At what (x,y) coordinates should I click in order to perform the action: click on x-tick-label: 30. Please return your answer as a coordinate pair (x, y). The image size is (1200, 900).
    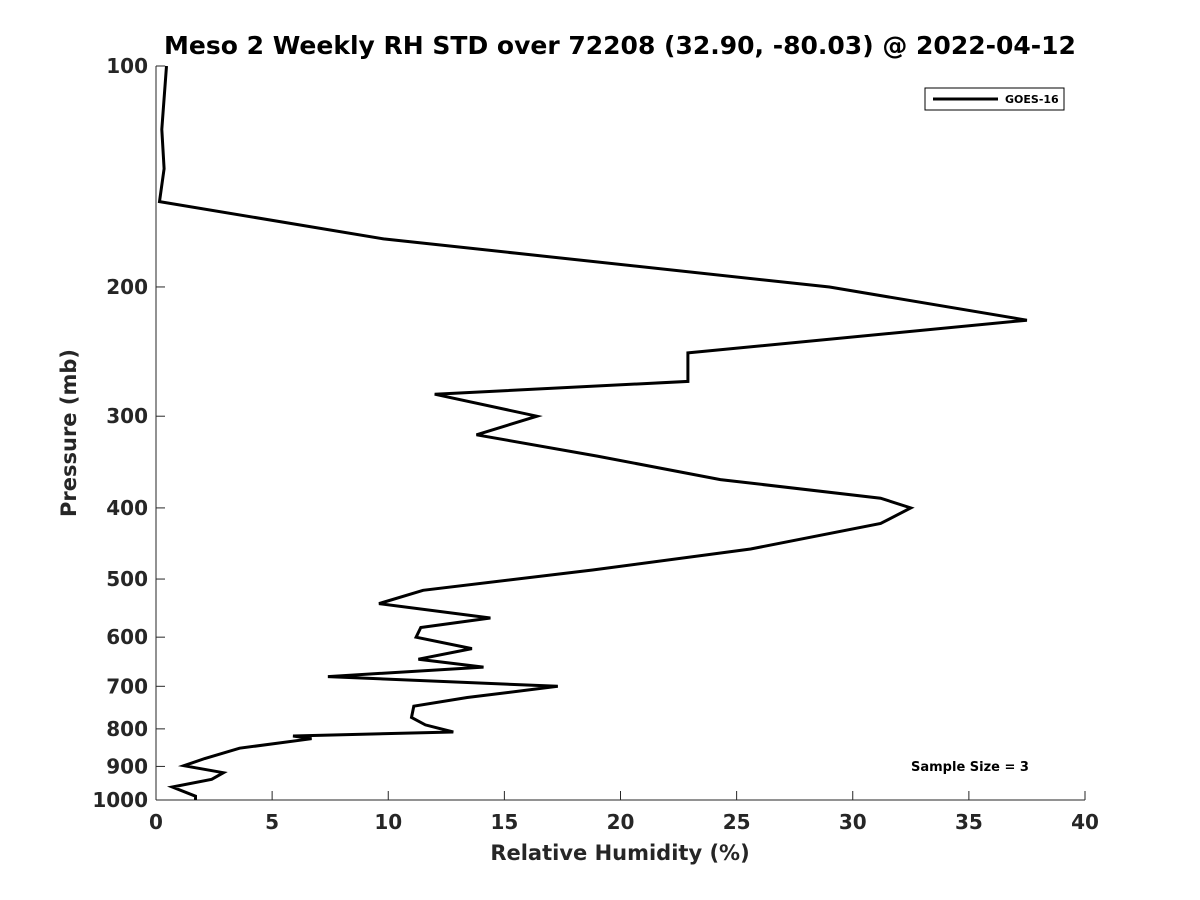
    Looking at the image, I should click on (853, 822).